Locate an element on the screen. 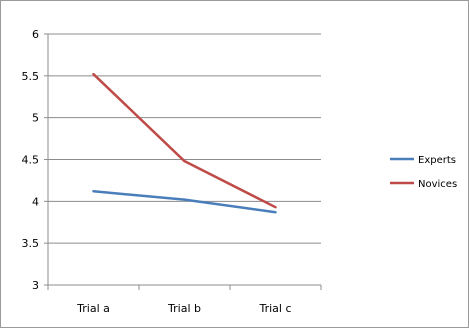 This screenshot has height=328, width=469. legend: Experts Novices is located at coordinates (423, 172).